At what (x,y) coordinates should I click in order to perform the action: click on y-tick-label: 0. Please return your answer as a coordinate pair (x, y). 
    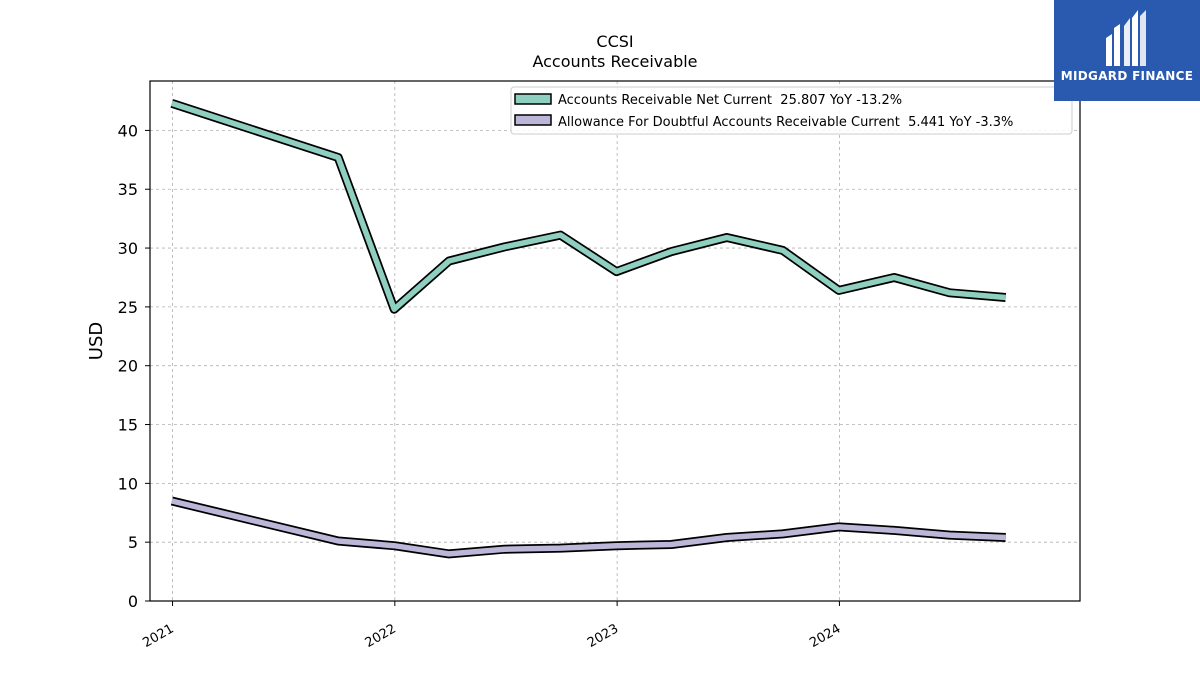
    Looking at the image, I should click on (133, 601).